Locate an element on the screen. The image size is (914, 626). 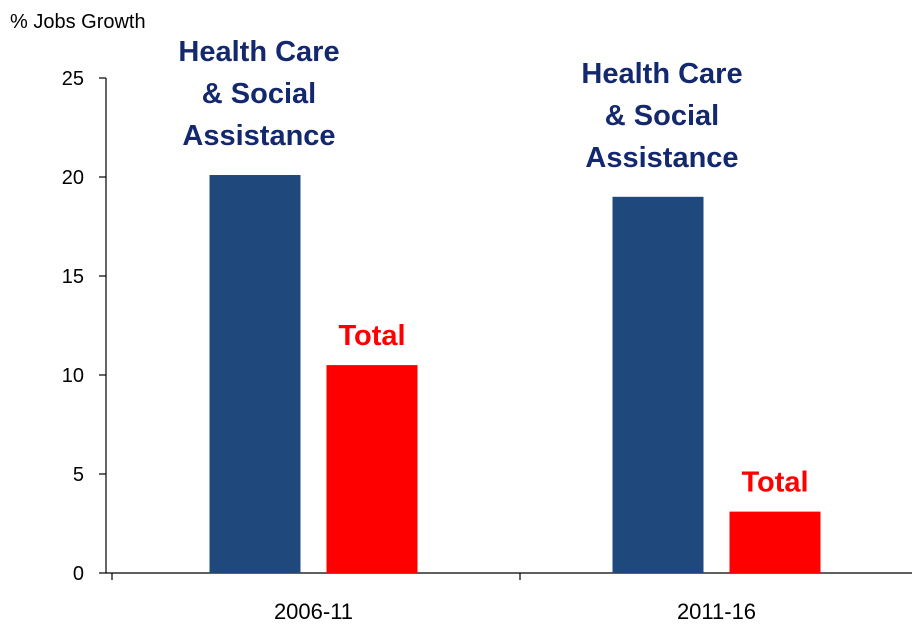
y-tick-label: 5 is located at coordinates (78, 475).